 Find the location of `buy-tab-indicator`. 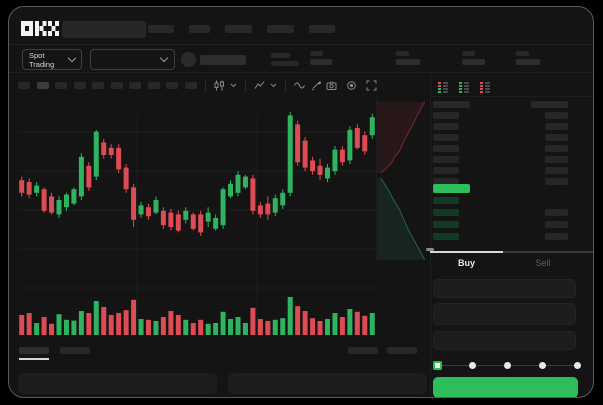

buy-tab-indicator is located at coordinates (466, 252).